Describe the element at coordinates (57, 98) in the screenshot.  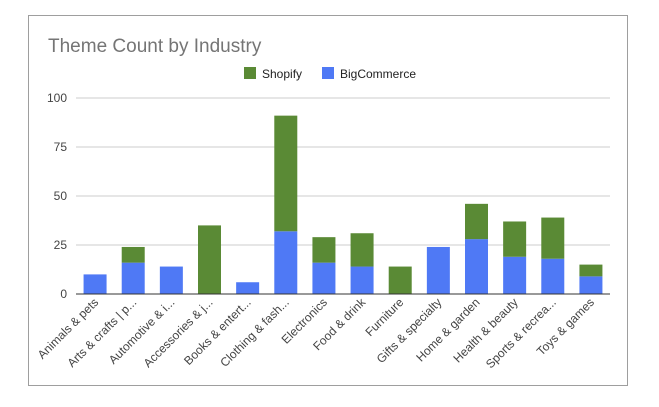
I see `y-tick-label: 100` at that location.